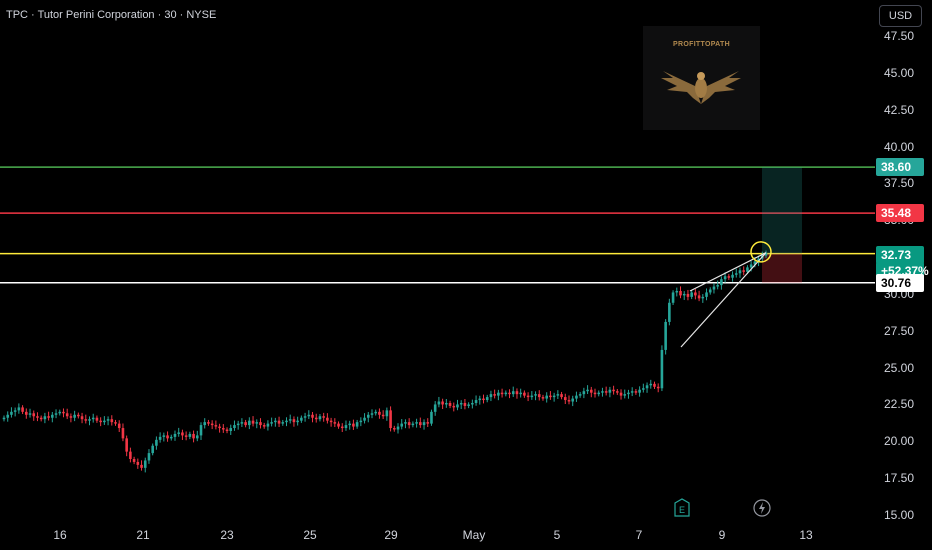  I want to click on earnings-icon: E, so click(682, 508).